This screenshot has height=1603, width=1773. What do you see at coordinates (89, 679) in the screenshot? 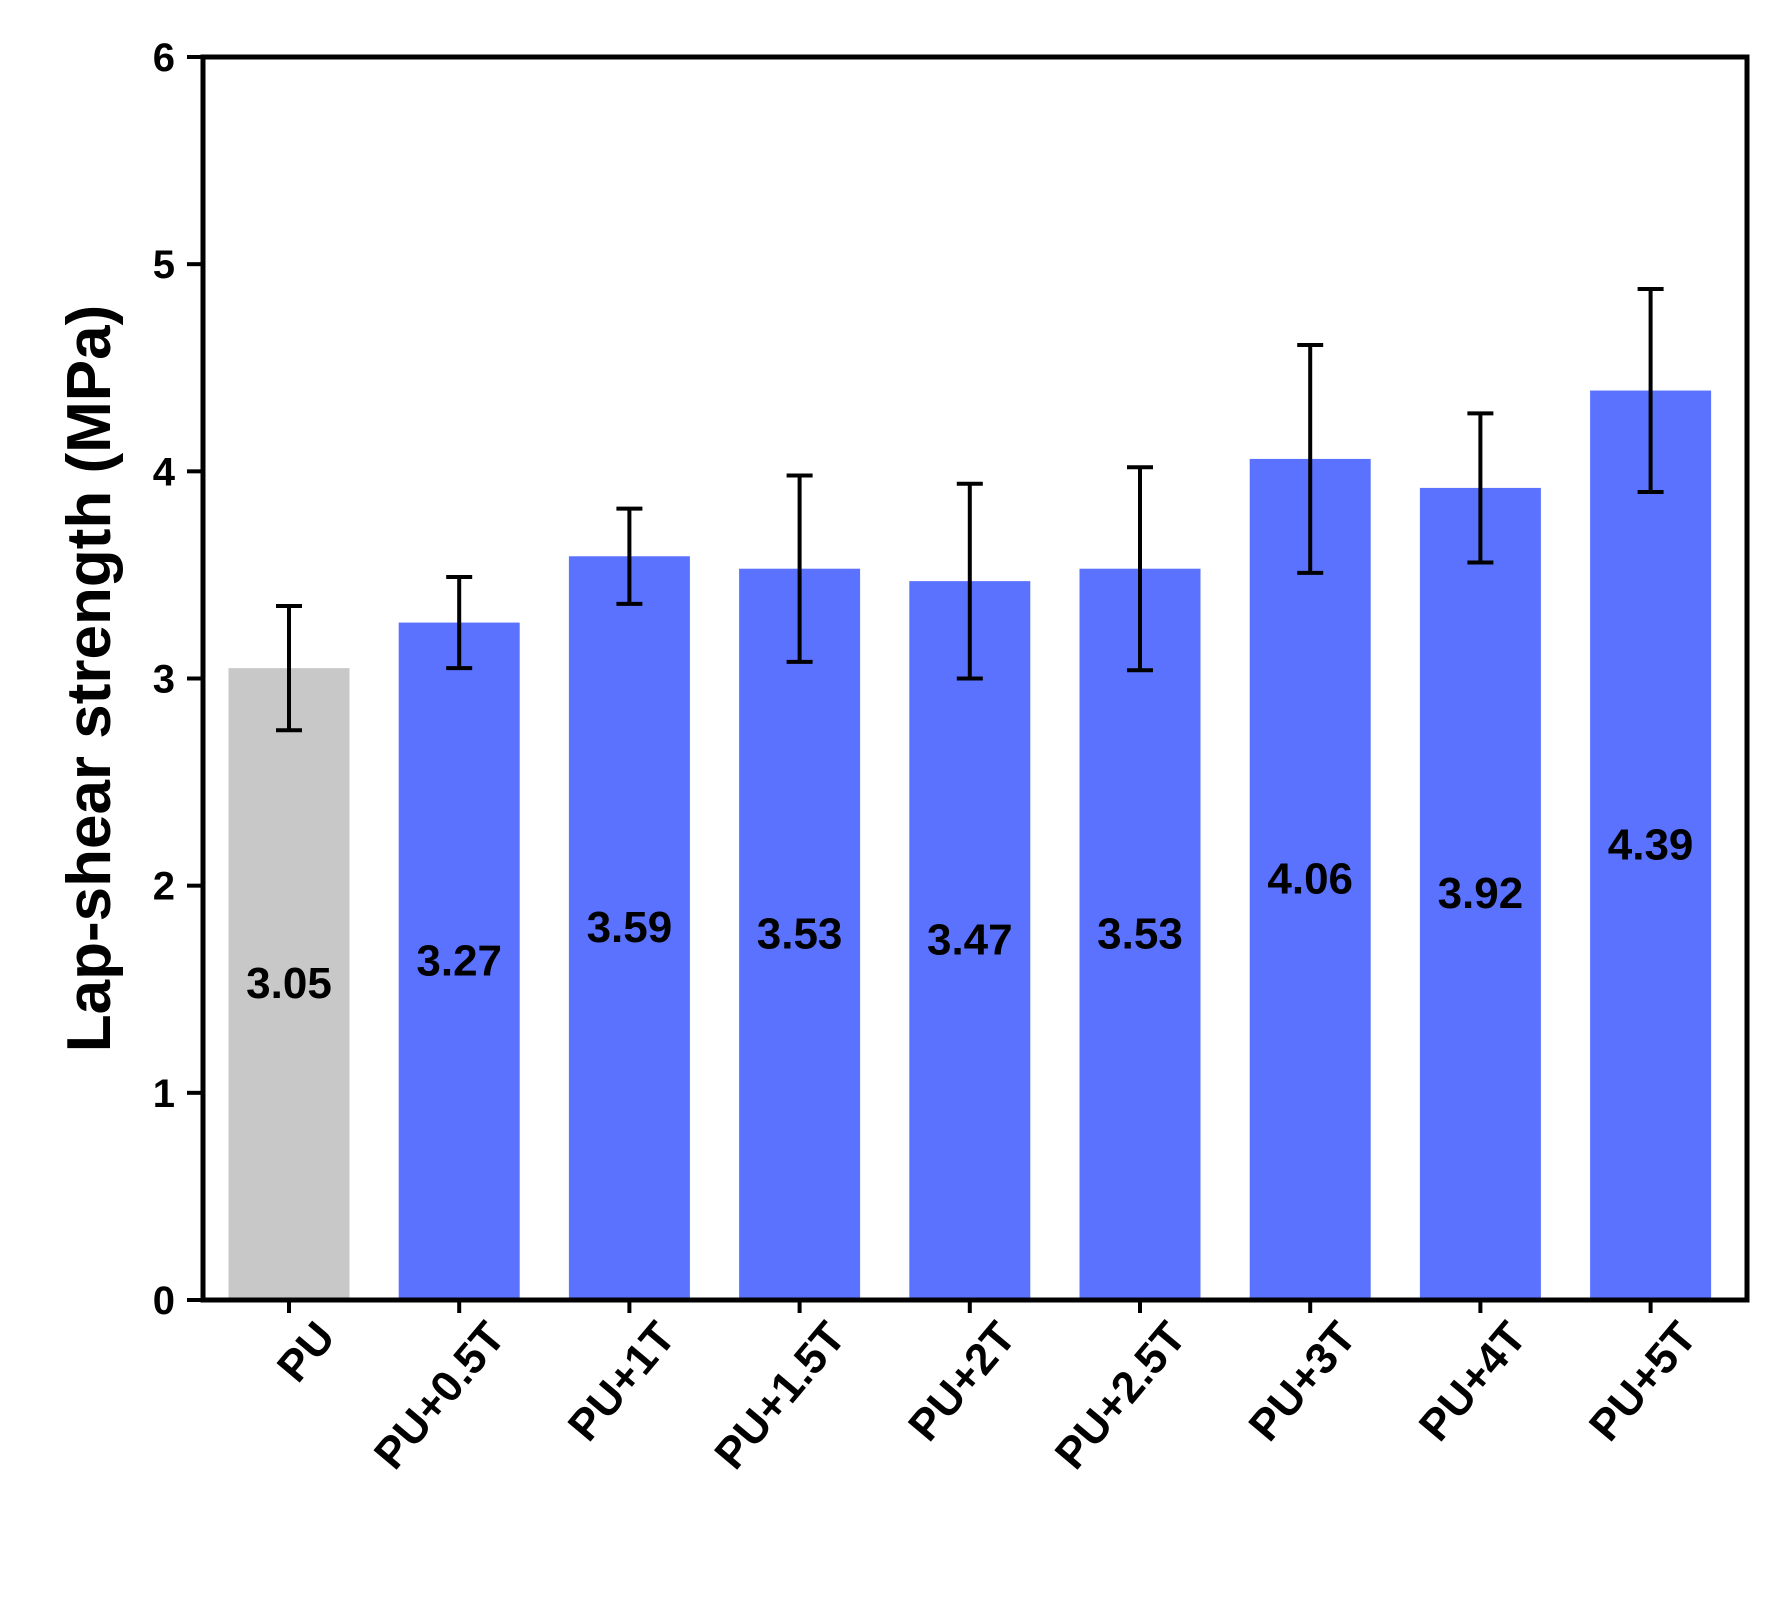
I see `y-axis-label: Lap-shear strength (MPa)` at bounding box center [89, 679].